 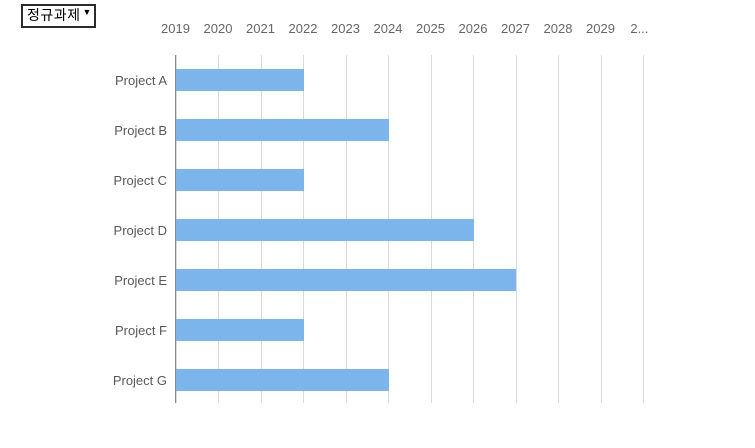 What do you see at coordinates (140, 80) in the screenshot?
I see `category-label: Project A` at bounding box center [140, 80].